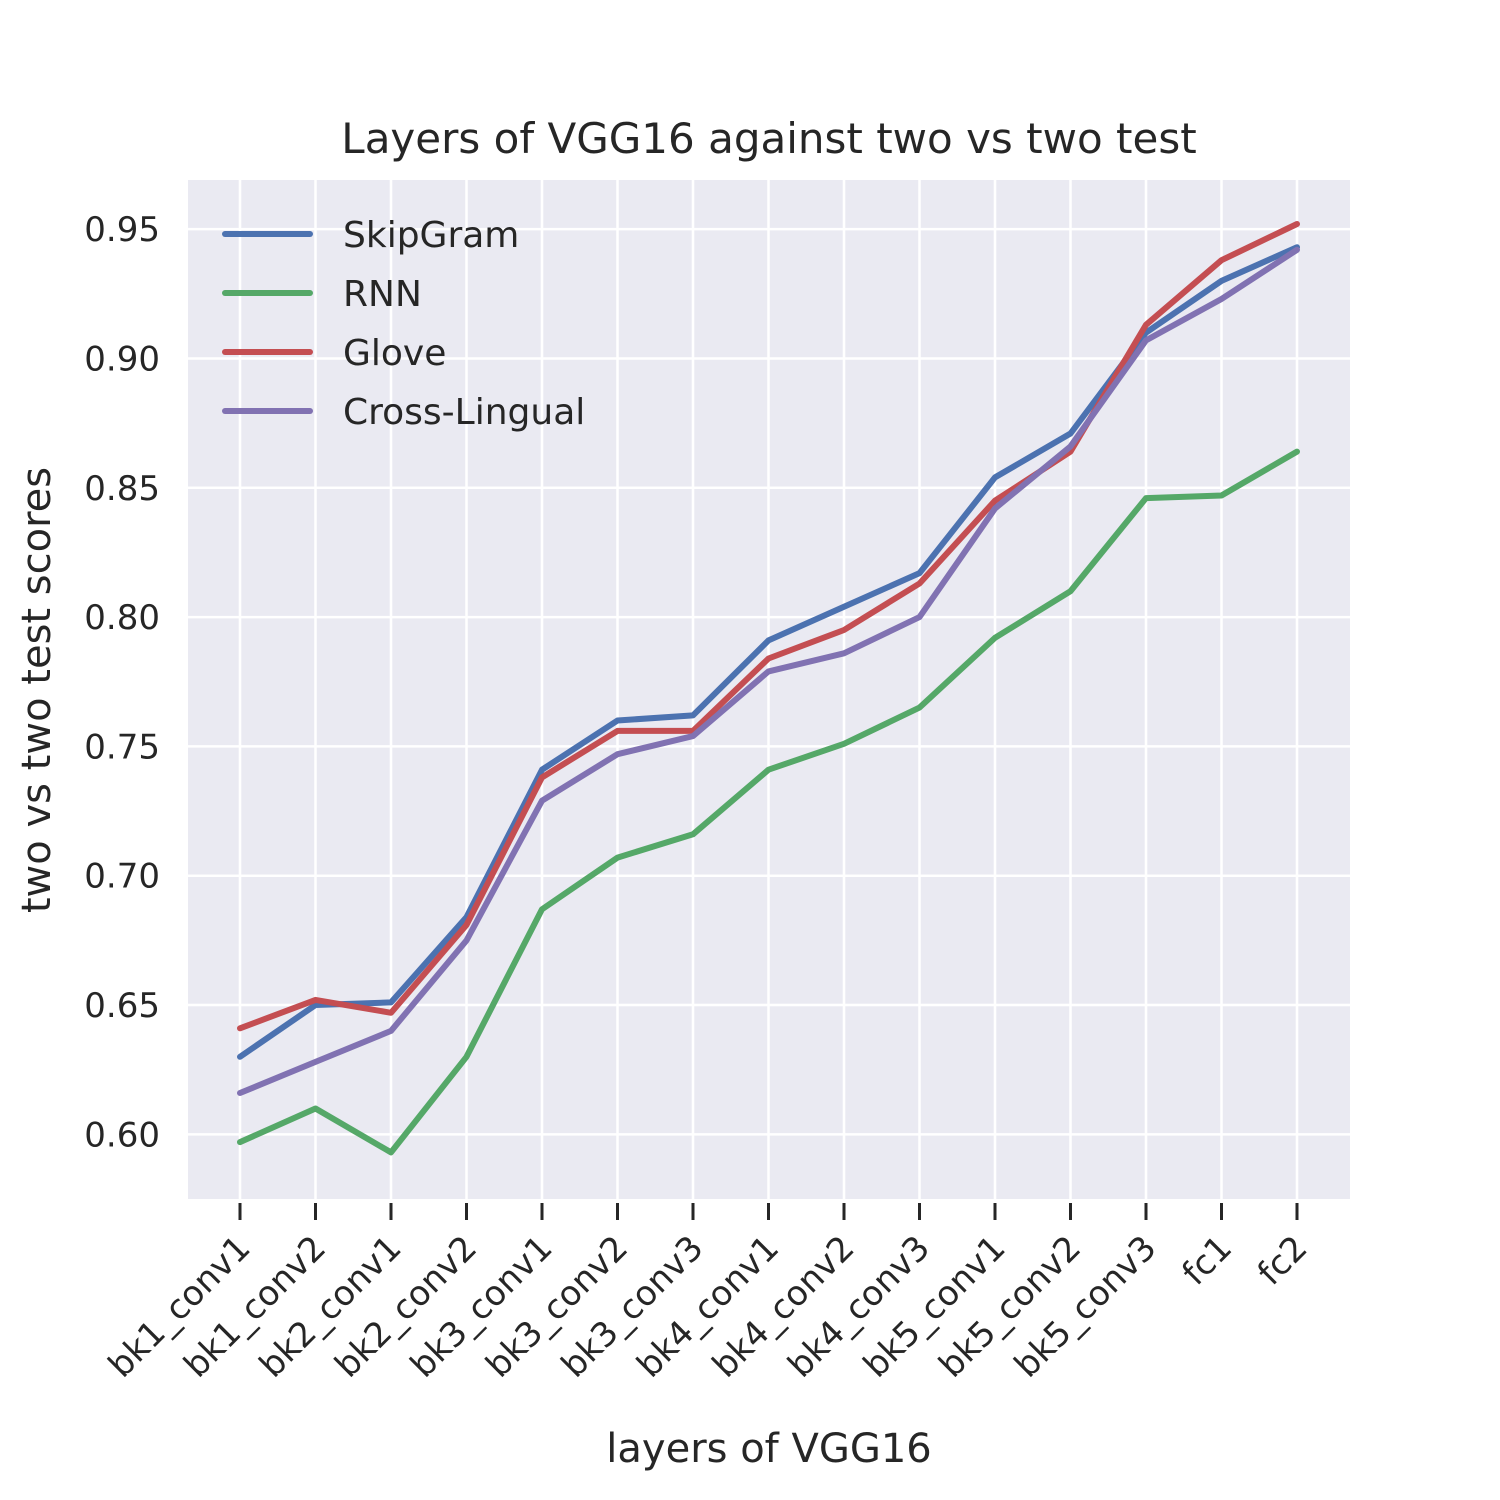  What do you see at coordinates (122, 682) in the screenshot?
I see `y-axis: 0.60 0.65 0.70 0.75 0.80 0.85 0.90 0.95` at bounding box center [122, 682].